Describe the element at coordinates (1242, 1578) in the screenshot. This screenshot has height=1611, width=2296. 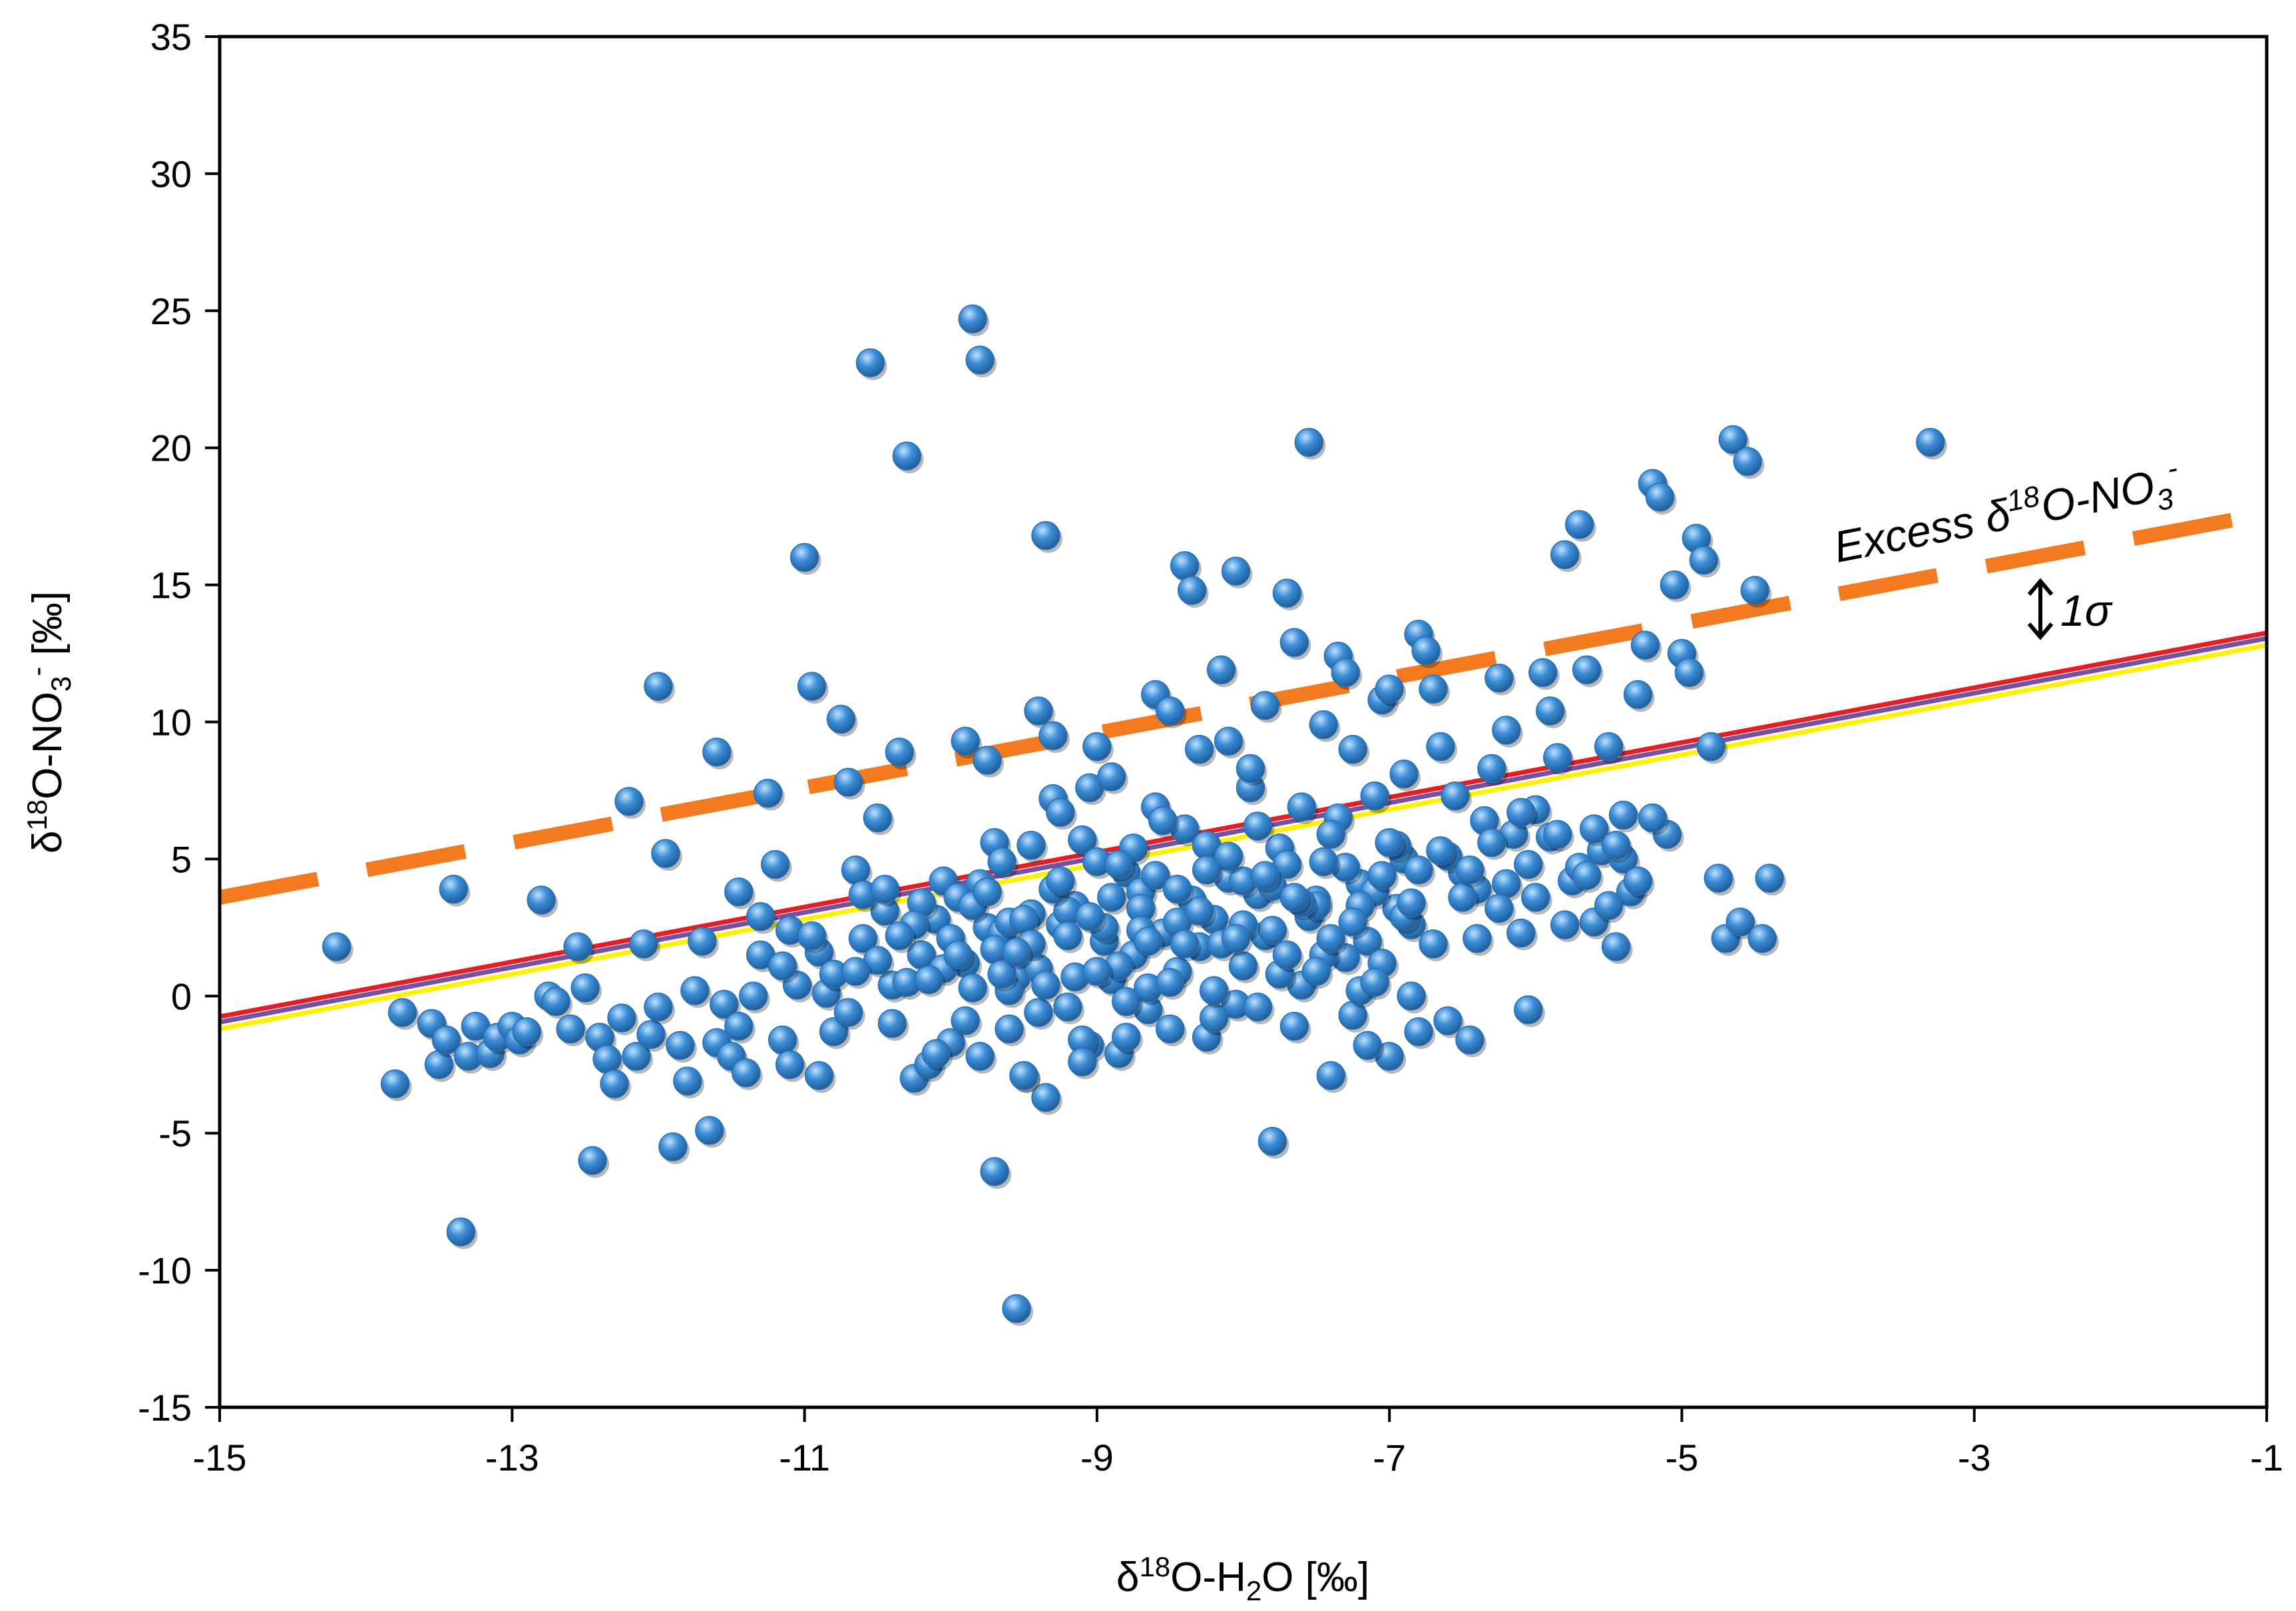
I see `x-axis-title: δ18O-H2O [‰]` at that location.